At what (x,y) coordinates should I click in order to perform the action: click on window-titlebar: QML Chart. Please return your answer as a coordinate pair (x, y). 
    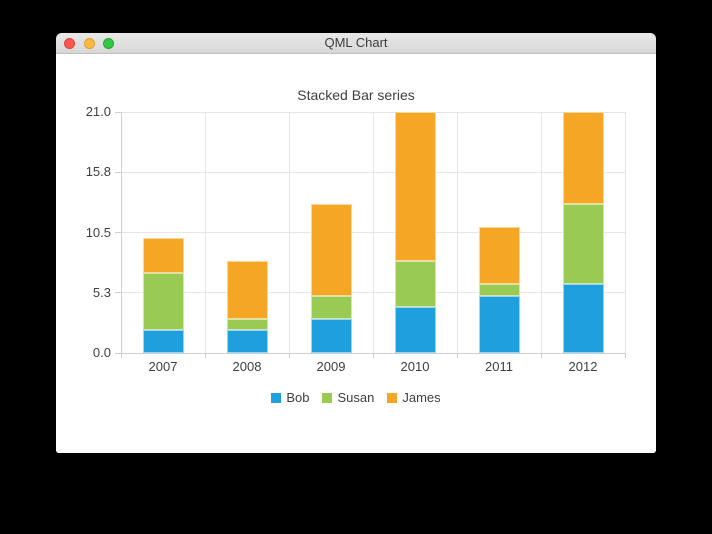
    Looking at the image, I should click on (356, 43).